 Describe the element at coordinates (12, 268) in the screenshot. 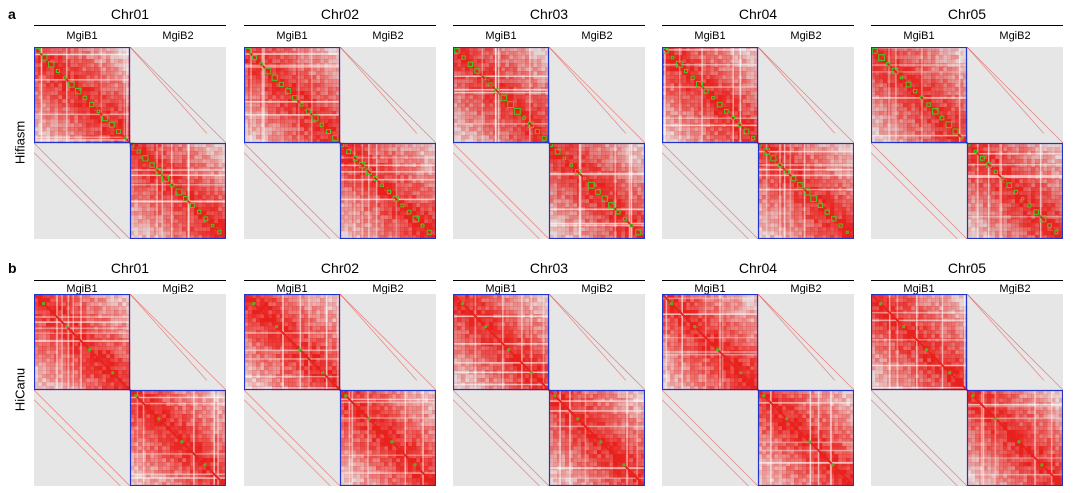

I see `panel-letter: b` at that location.